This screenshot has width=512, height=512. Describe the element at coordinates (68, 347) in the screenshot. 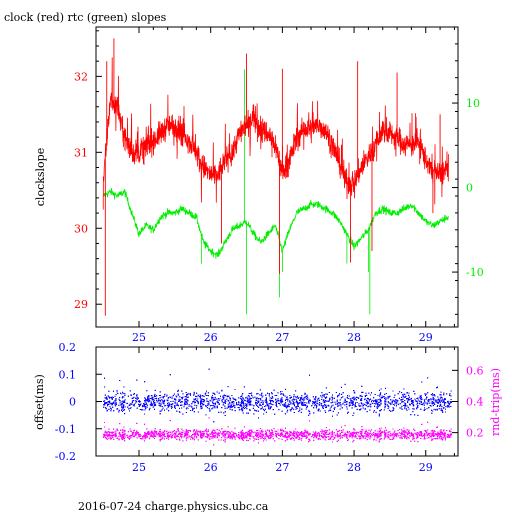

I see `bottom-left-y-tick-label: 0.2` at that location.